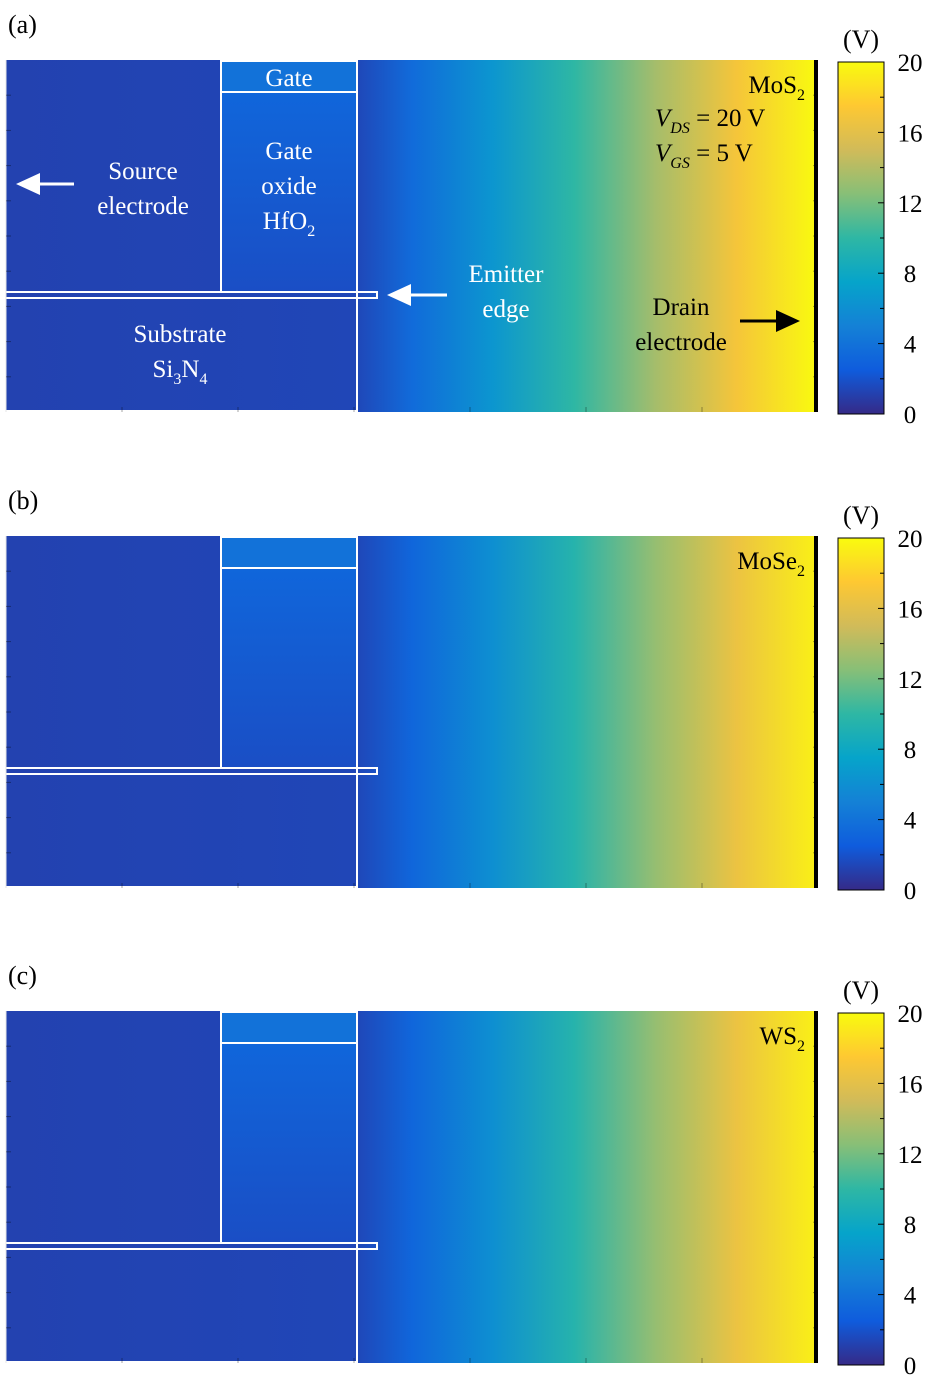 The height and width of the screenshot is (1376, 926). I want to click on gate-oxide-label-3: HfO2, so click(289, 224).